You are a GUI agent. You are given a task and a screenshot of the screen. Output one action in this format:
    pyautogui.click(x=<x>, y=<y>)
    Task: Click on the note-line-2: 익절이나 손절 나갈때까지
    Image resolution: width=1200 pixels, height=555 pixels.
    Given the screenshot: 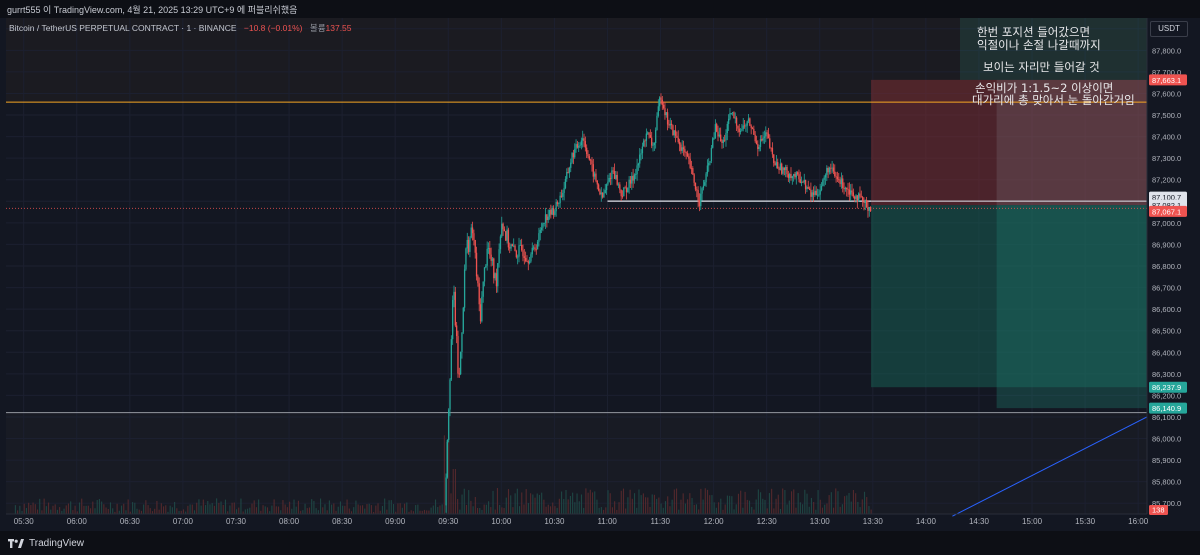 What is the action you would take?
    pyautogui.click(x=1039, y=45)
    